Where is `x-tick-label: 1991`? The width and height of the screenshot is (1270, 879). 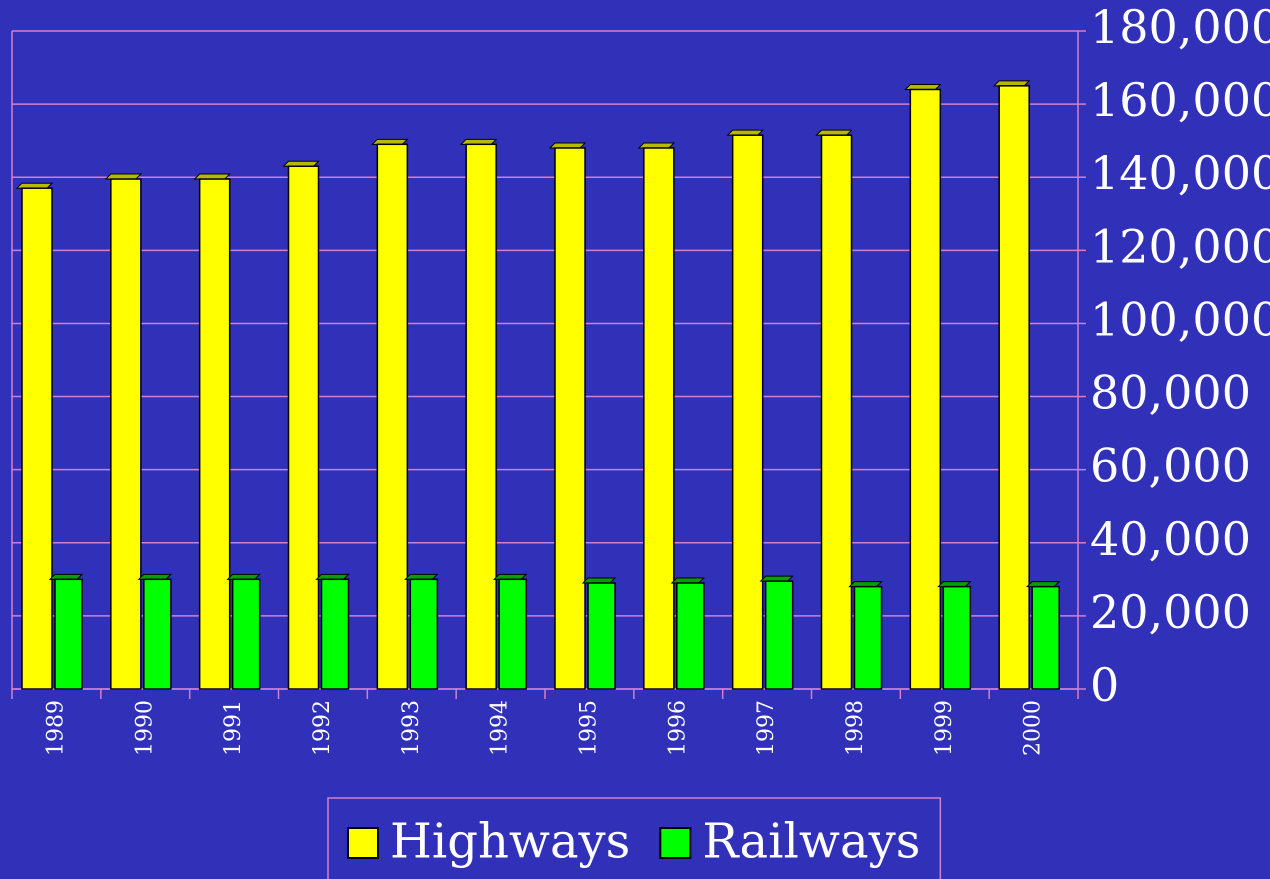
x-tick-label: 1991 is located at coordinates (233, 728).